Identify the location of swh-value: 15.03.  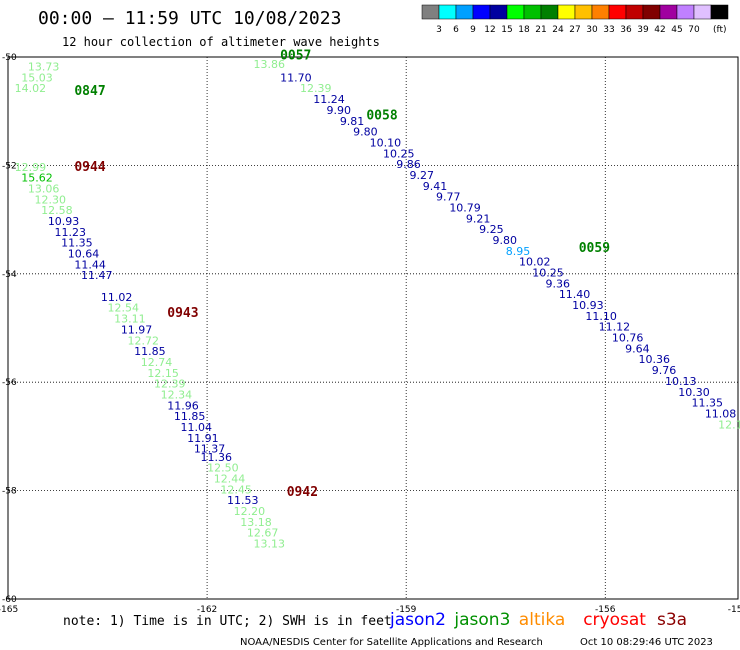
(37, 77).